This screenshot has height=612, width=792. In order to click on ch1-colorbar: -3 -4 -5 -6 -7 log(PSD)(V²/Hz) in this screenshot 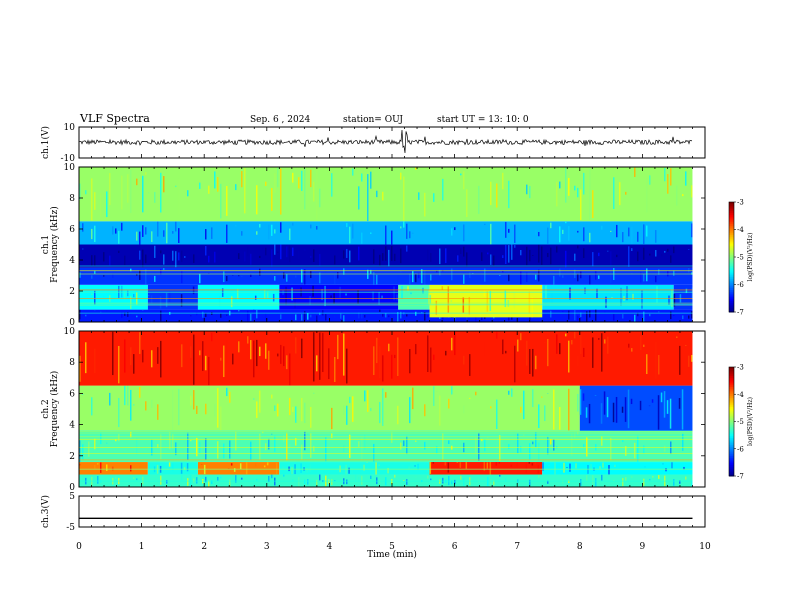, I will do `click(741, 258)`.